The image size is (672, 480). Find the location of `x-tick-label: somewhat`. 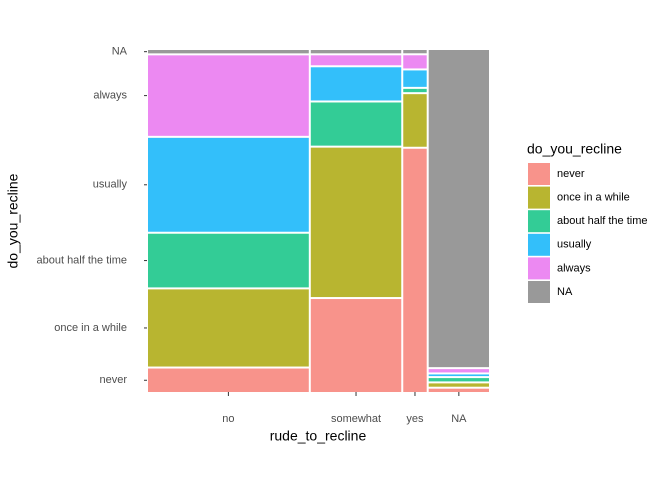

x-tick-label: somewhat is located at coordinates (356, 419).